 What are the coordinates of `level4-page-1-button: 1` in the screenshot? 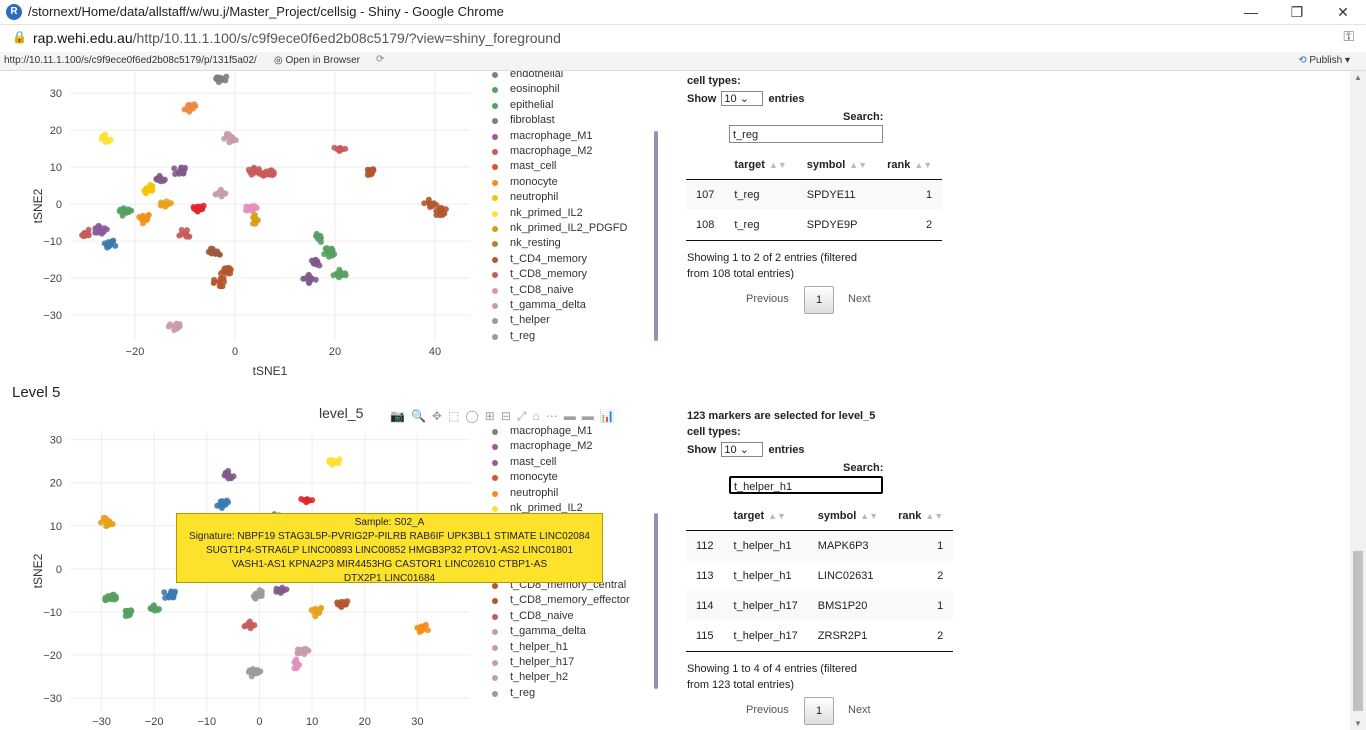 It's located at (819, 300).